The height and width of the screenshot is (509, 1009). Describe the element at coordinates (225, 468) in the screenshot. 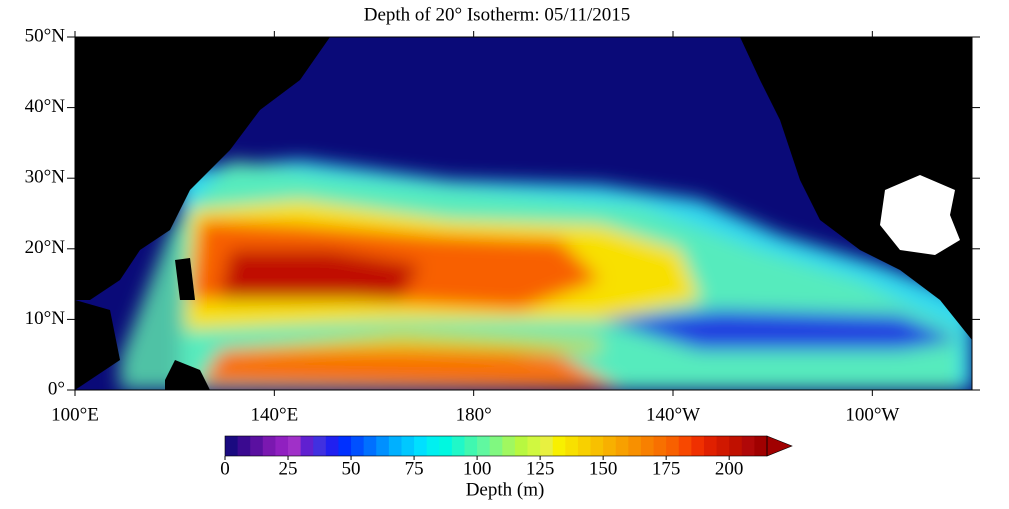

I see `colorbar-tick-label: 0` at that location.